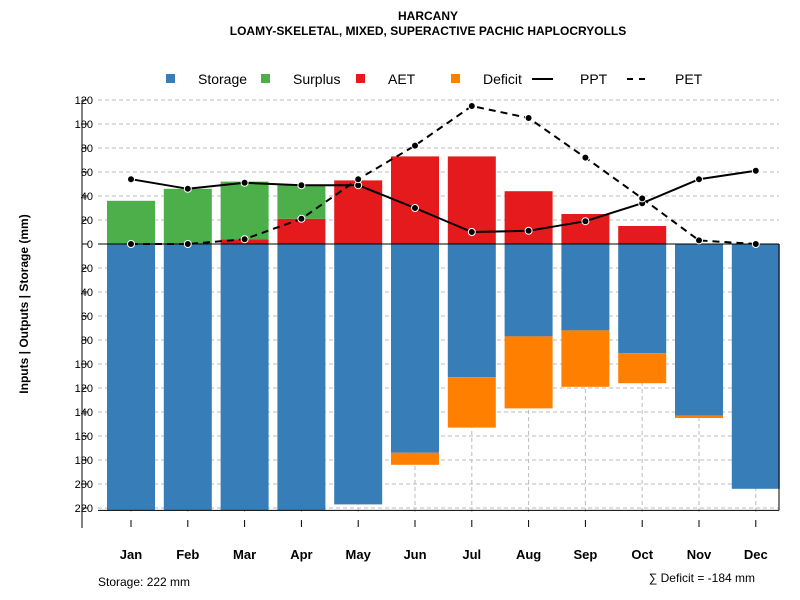 The width and height of the screenshot is (800, 600). I want to click on x-tick-label: Mar, so click(244, 554).